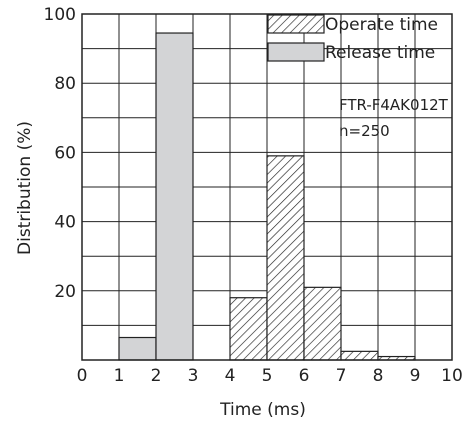 The height and width of the screenshot is (424, 462). I want to click on model-name: FTR-F4AK012T, so click(394, 105).